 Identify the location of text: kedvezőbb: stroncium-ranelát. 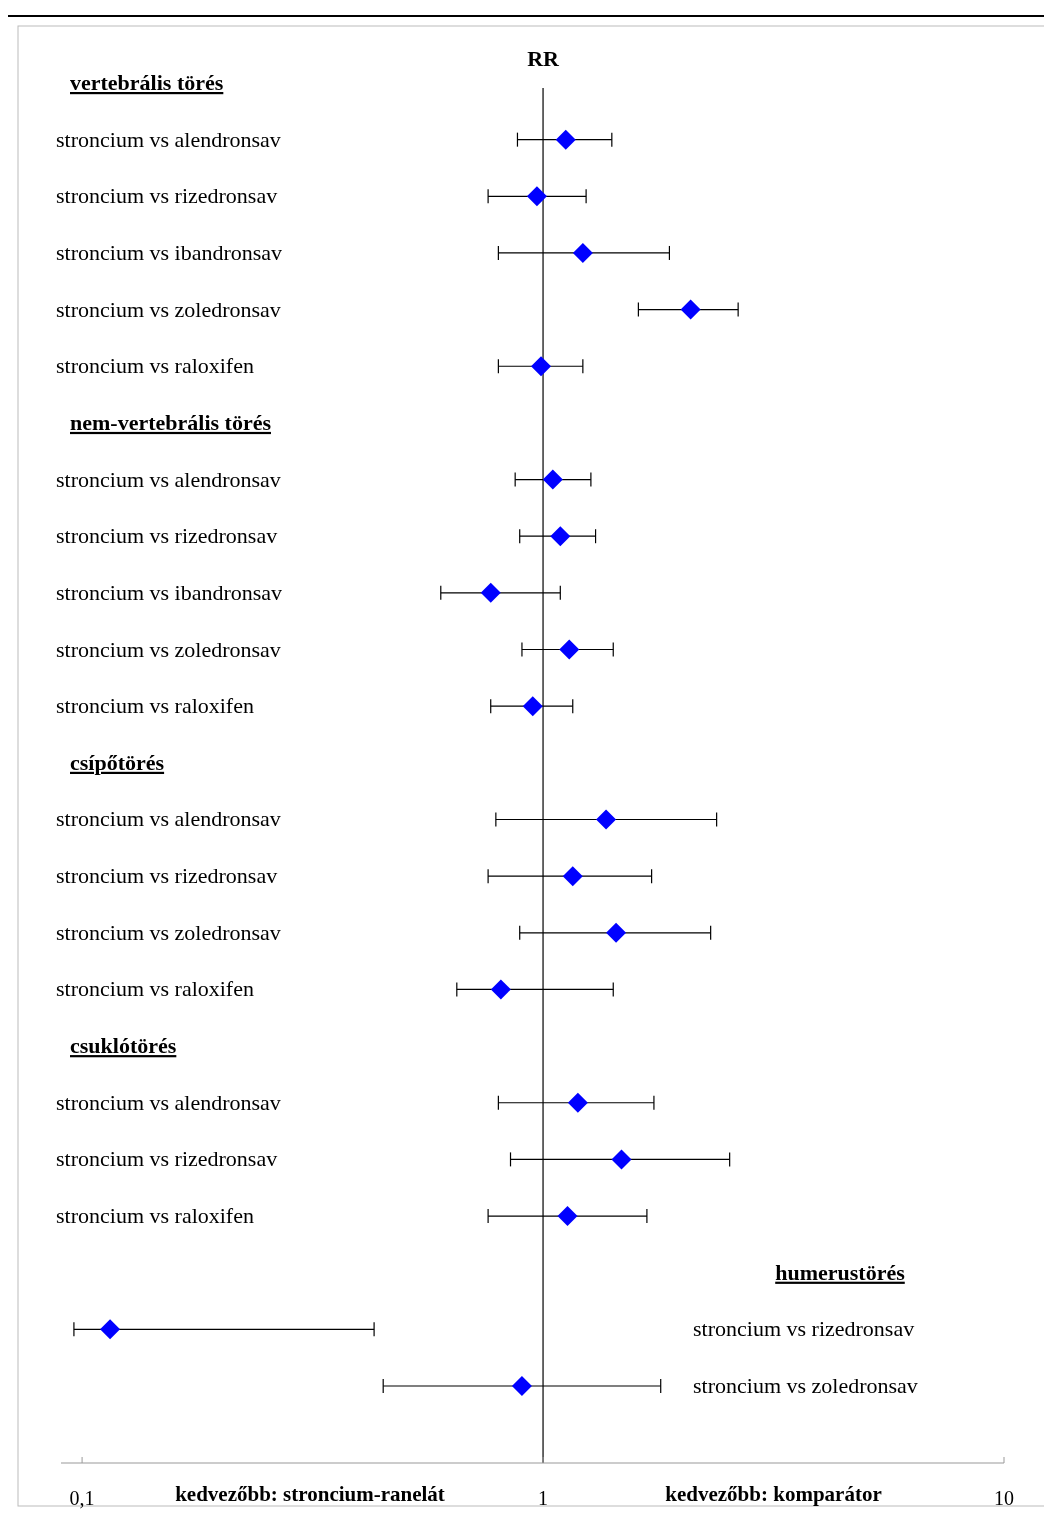
(310, 1494).